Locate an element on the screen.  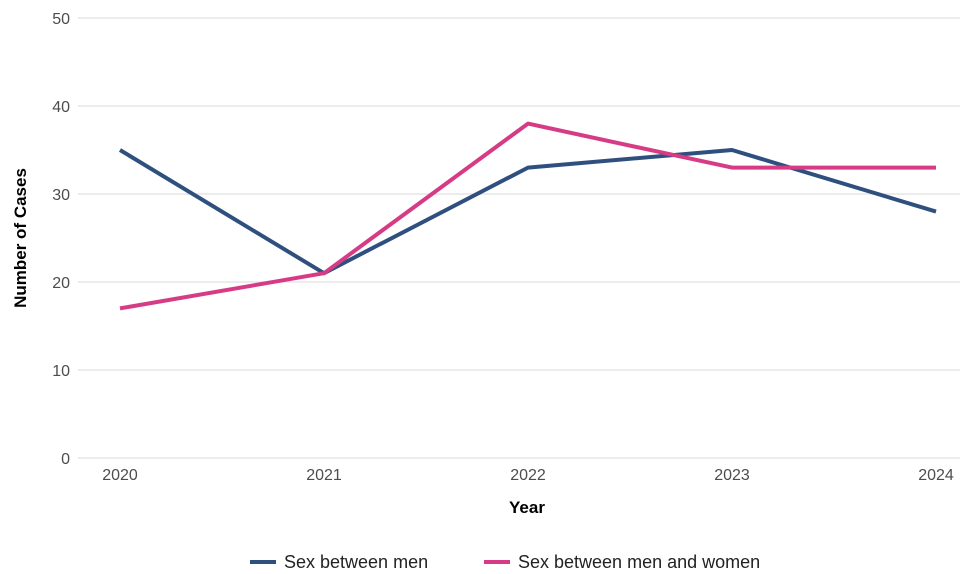
x-axis-title: Year is located at coordinates (527, 507).